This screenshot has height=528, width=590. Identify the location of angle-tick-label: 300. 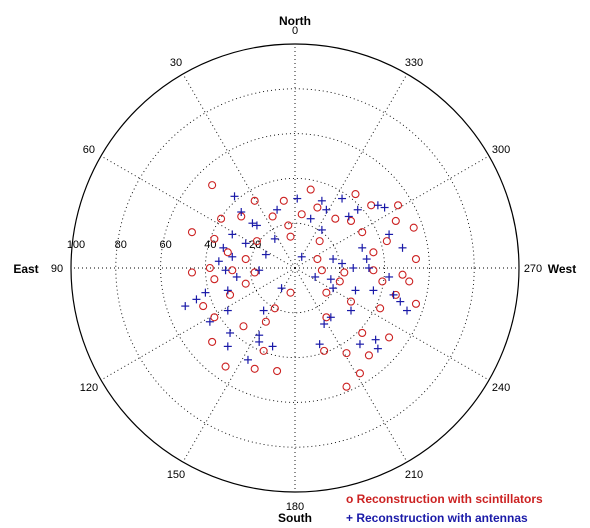
(501, 150).